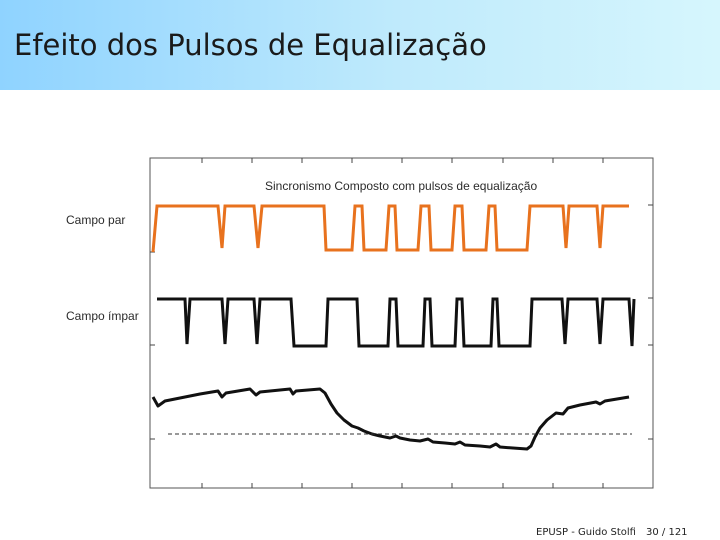 The height and width of the screenshot is (540, 720). I want to click on odd-field-waveform, so click(396, 322).